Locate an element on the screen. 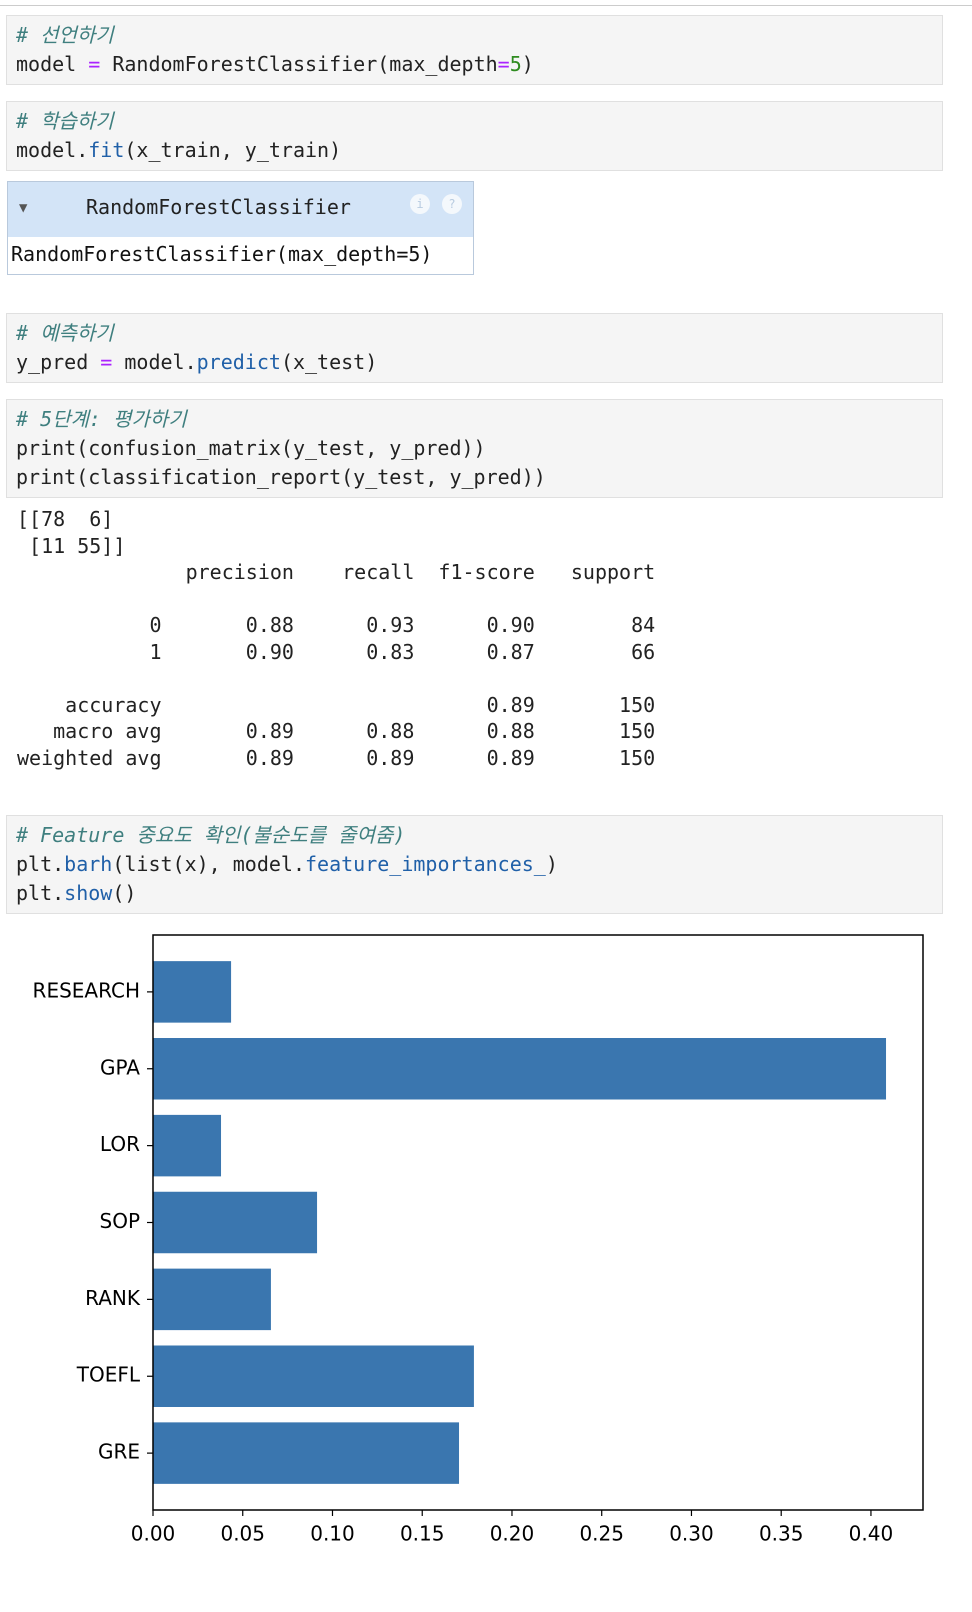 The image size is (972, 1612). code-line: # Feature 중요도 확인(불순도를 줄여줌) is located at coordinates (211, 835).